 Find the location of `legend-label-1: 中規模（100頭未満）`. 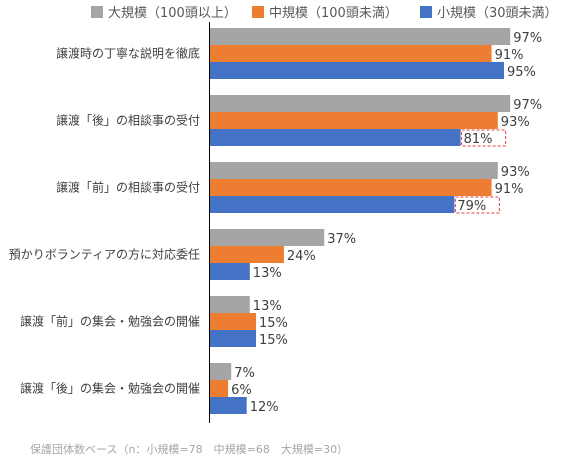

legend-label-1: 中規模（100頭未満） is located at coordinates (333, 13).